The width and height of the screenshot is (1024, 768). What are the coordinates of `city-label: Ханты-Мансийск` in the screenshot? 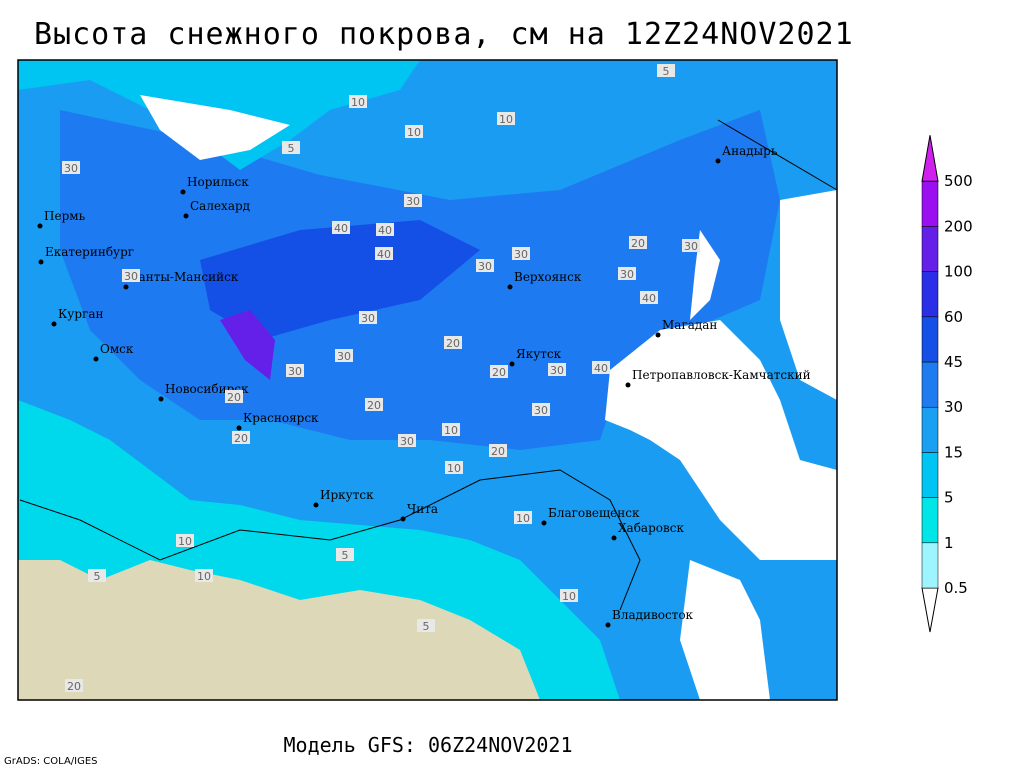 It's located at (184, 277).